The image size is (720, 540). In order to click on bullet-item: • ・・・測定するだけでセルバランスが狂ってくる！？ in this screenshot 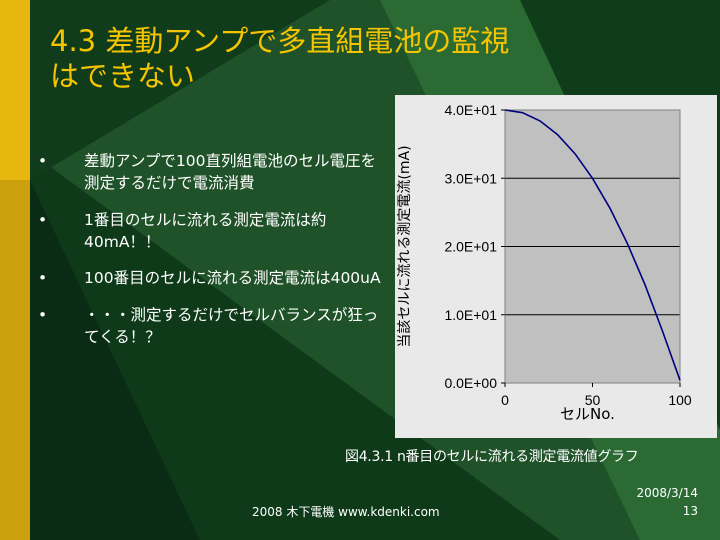, I will do `click(210, 326)`.